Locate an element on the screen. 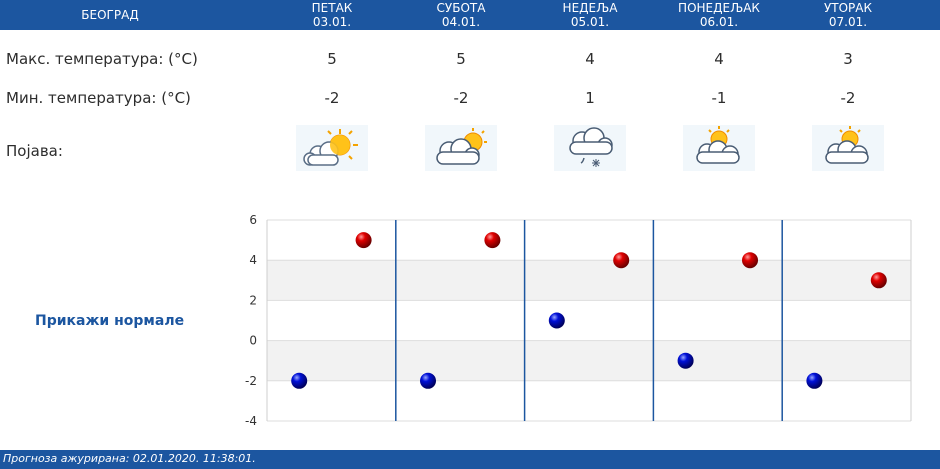 The image size is (940, 469). day-header-3: НЕДЕЉА 05.01. is located at coordinates (590, 15).